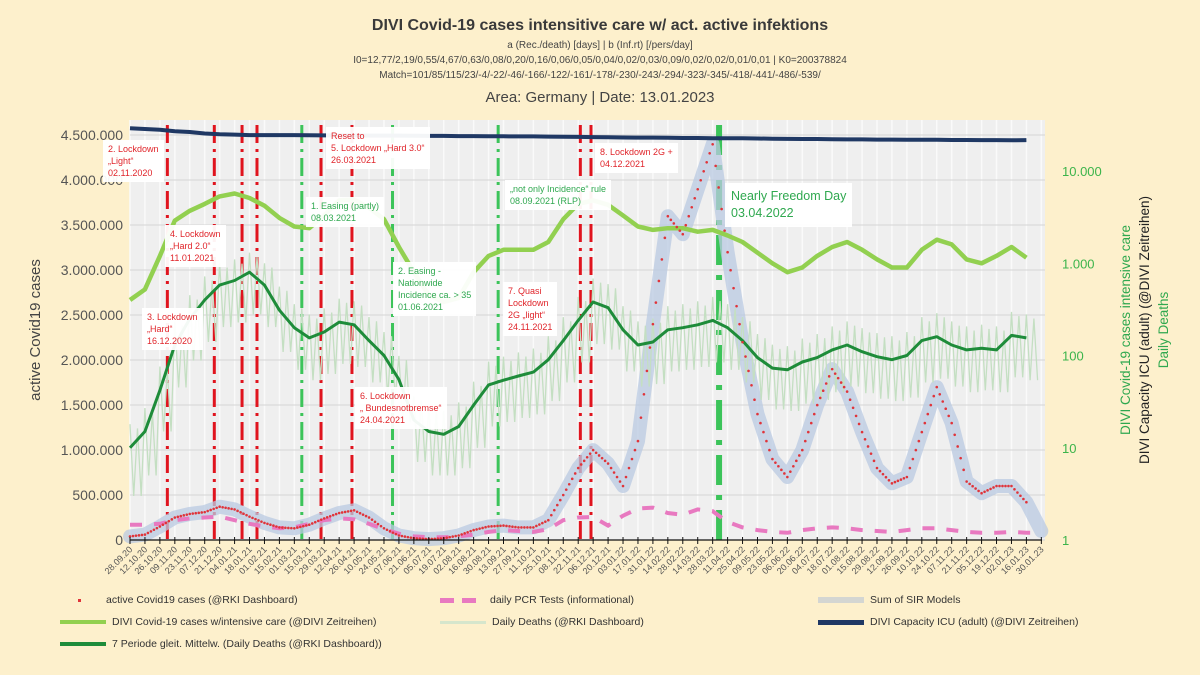 Image resolution: width=1200 pixels, height=675 pixels. Describe the element at coordinates (420, 271) in the screenshot. I see `event-annotation-line: 2. Easing -` at that location.